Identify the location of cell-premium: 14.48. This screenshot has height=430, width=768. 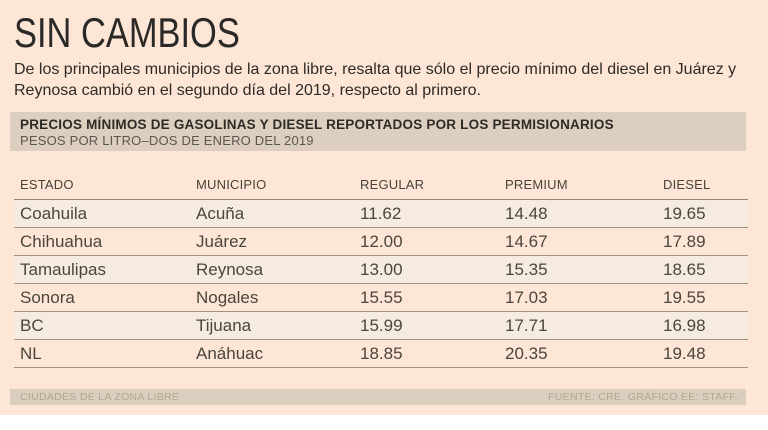
(526, 213).